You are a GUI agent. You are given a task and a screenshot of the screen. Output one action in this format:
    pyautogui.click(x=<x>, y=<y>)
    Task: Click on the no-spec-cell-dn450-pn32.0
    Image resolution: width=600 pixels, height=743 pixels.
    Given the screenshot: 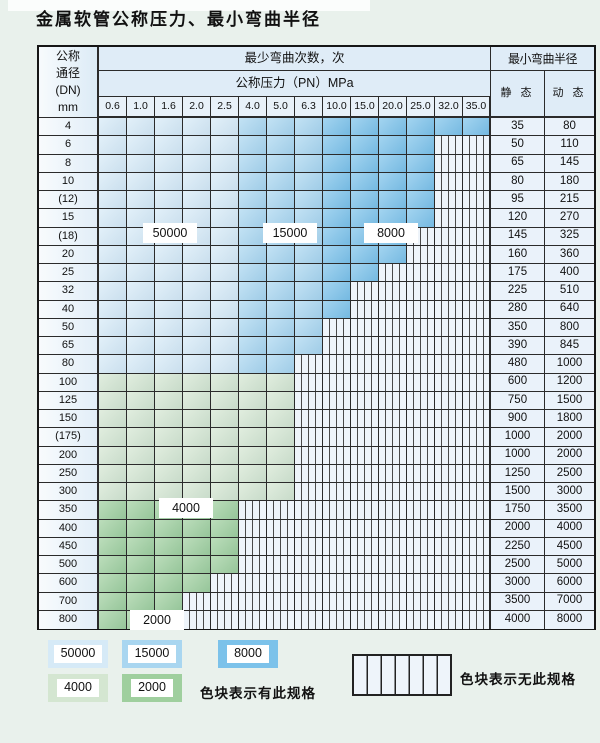 What is the action you would take?
    pyautogui.click(x=449, y=546)
    